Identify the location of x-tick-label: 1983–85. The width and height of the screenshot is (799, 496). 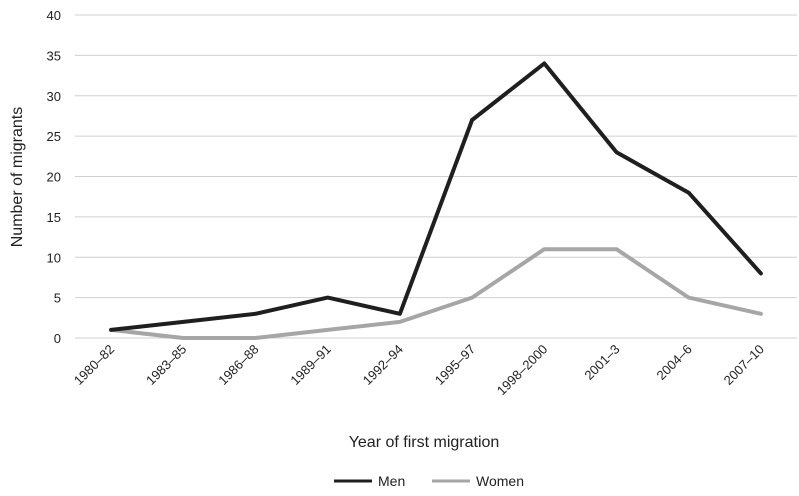
(166, 365).